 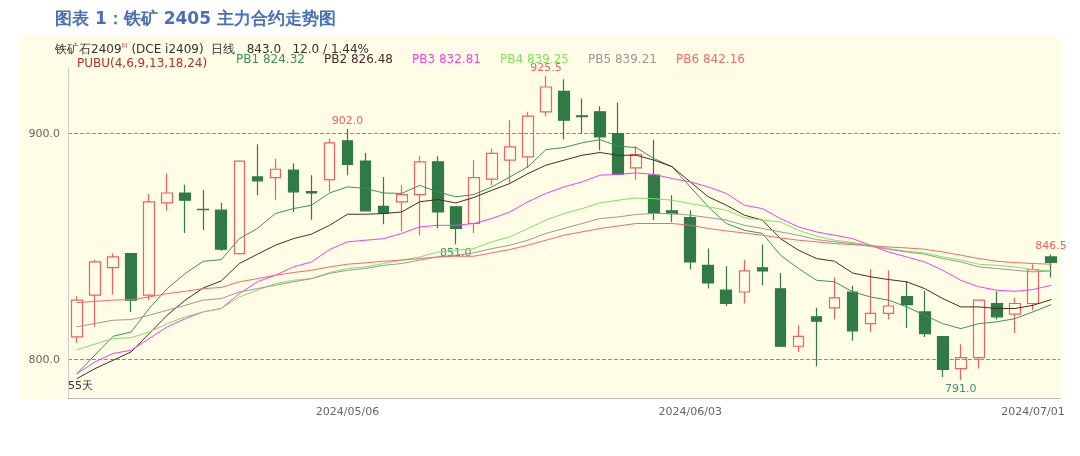 What do you see at coordinates (710, 59) in the screenshot?
I see `text: PB6 842.16` at bounding box center [710, 59].